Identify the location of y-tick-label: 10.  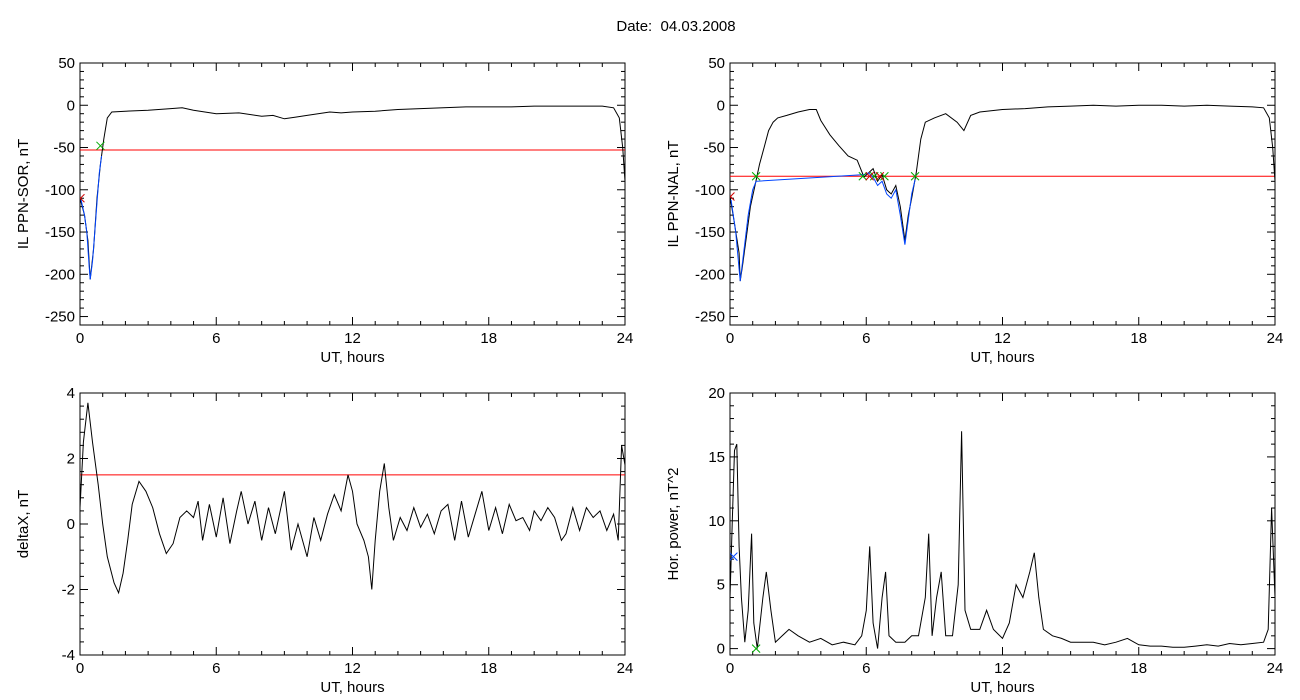
(716, 521).